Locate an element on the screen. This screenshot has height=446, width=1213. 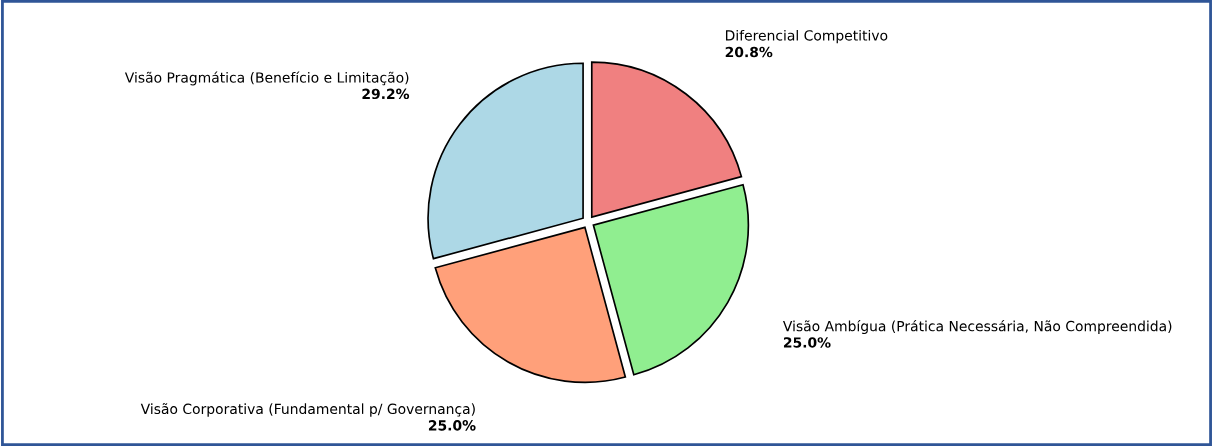
slice-label: Visão Corporativa (Fundamental p/ Governança) is located at coordinates (307, 410).